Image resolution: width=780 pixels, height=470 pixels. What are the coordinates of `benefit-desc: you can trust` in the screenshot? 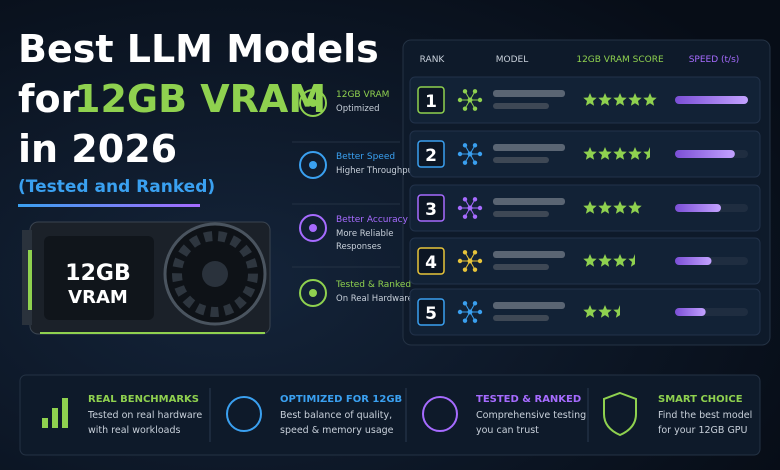 It's located at (507, 430).